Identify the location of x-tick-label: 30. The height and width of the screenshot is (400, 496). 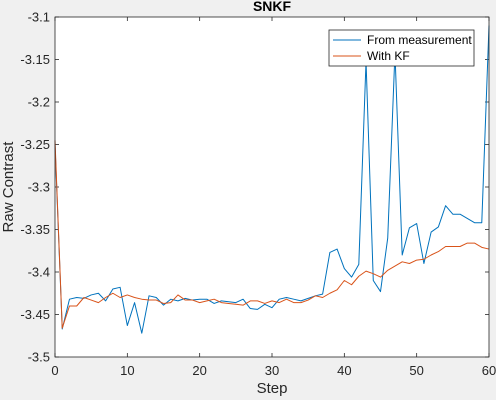
(272, 370).